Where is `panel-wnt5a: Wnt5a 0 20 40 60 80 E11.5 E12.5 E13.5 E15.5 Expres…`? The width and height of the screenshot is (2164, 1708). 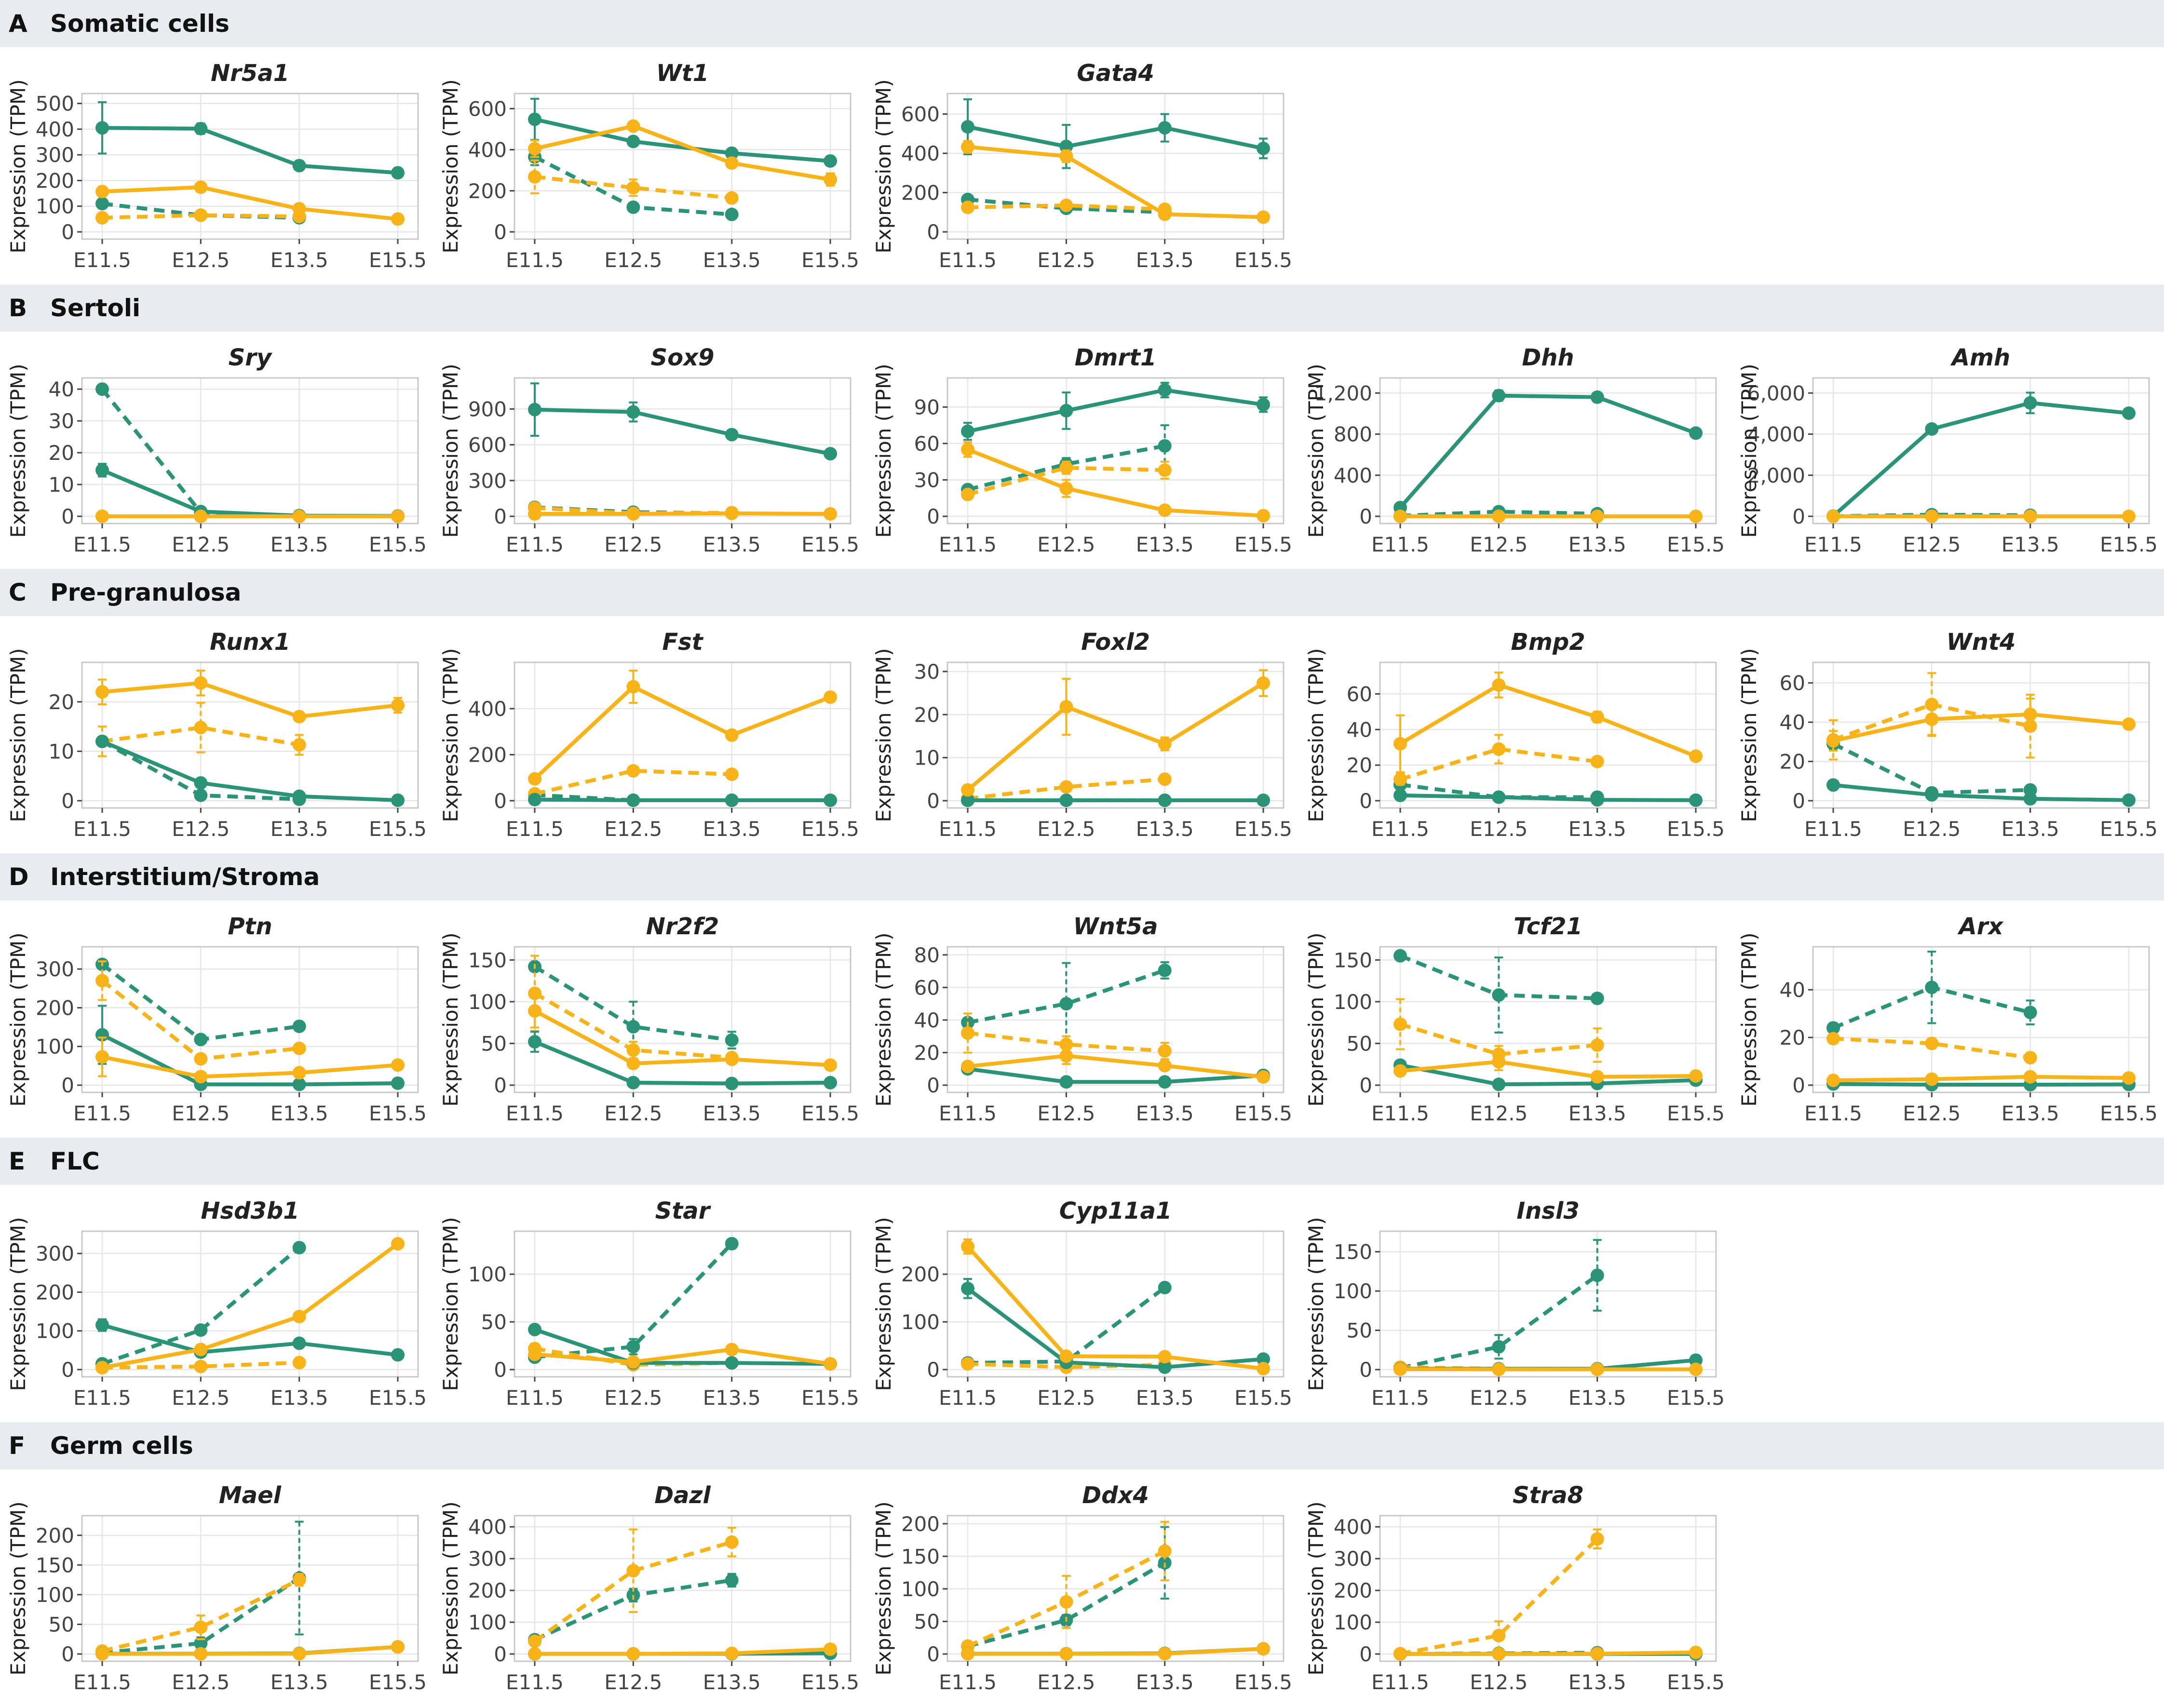 panel-wnt5a: Wnt5a 0 20 40 60 80 E11.5 E12.5 E13.5 E15.5 Expres… is located at coordinates (1082, 1019).